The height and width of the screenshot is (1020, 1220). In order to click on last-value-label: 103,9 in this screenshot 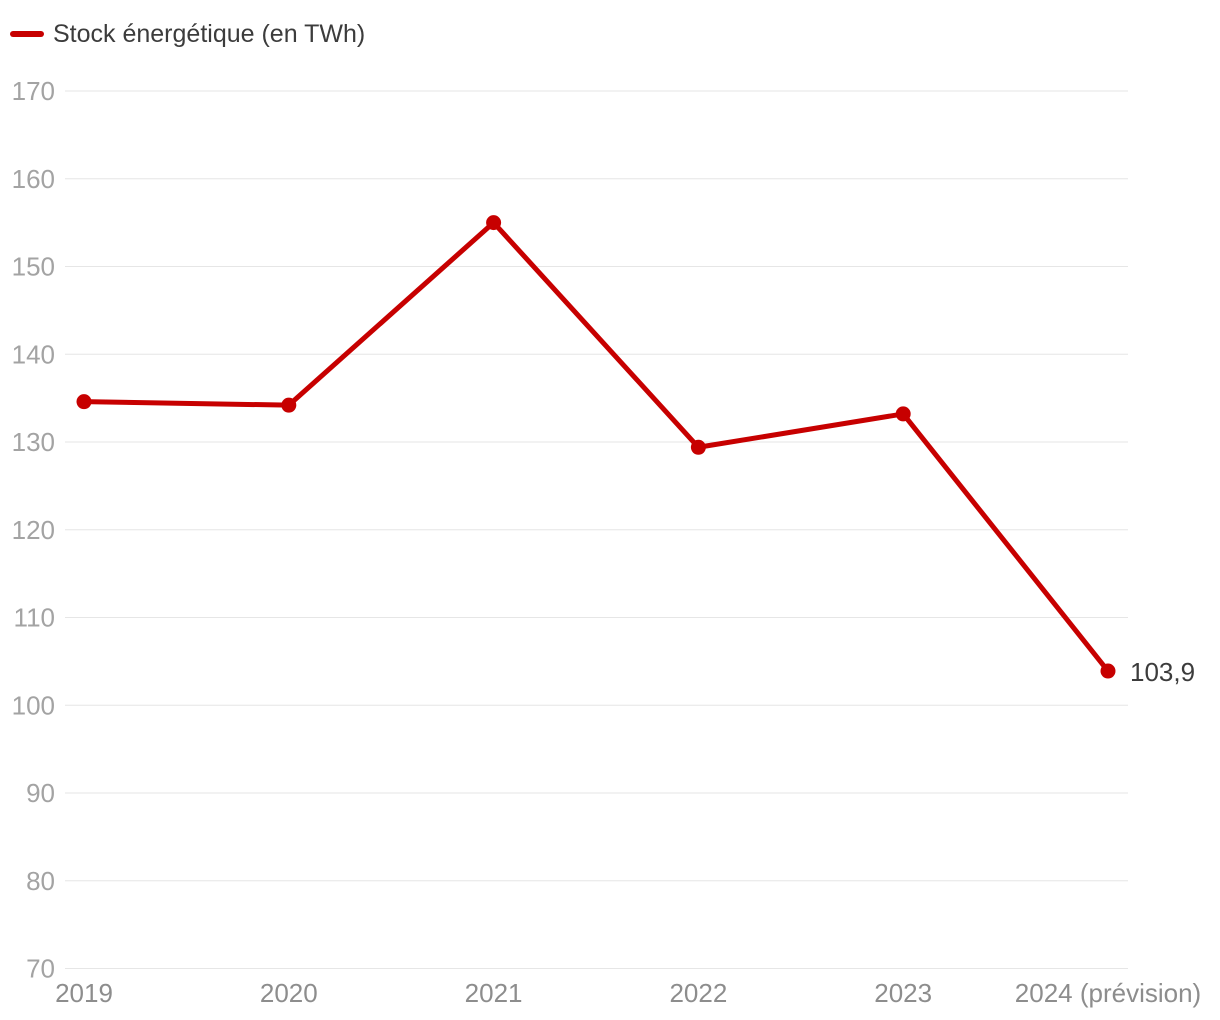, I will do `click(1162, 672)`.